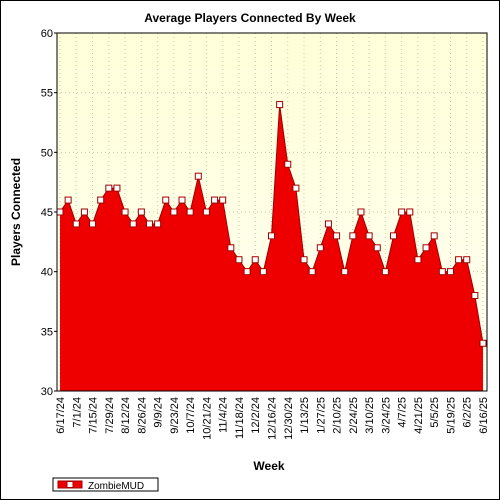 This screenshot has height=500, width=500. Describe the element at coordinates (47, 273) in the screenshot. I see `y-tick-label: 40` at that location.